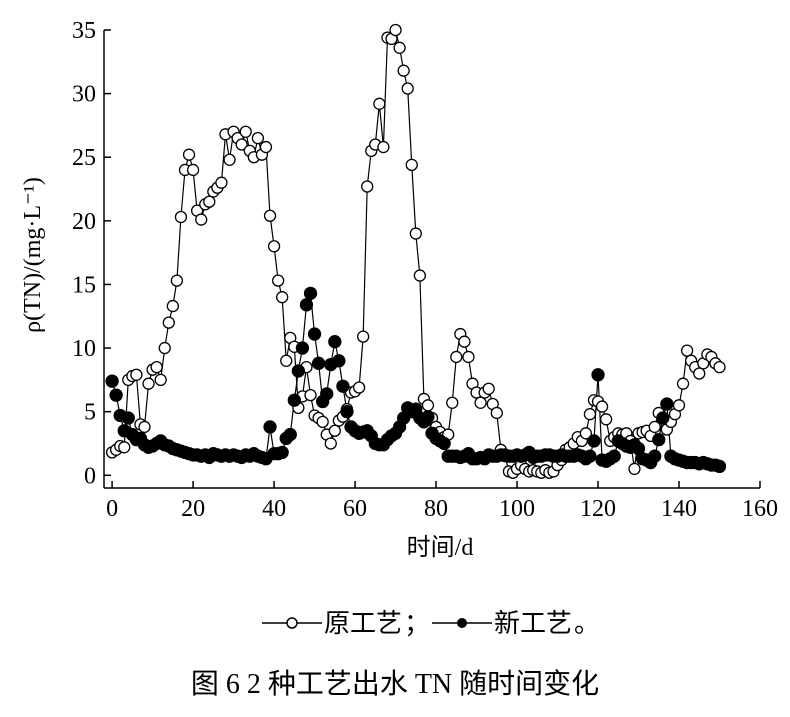  Describe the element at coordinates (90, 413) in the screenshot. I see `y-tick-label: 5` at that location.